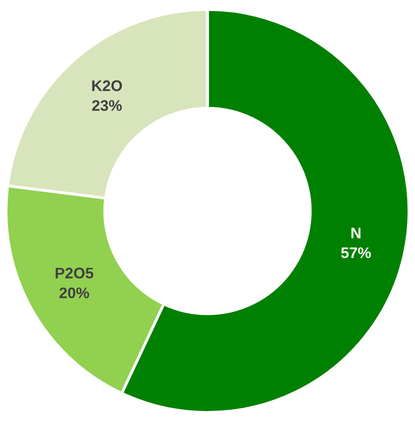 This screenshot has width=415, height=422. What do you see at coordinates (75, 273) in the screenshot?
I see `slice-label: P2O5` at bounding box center [75, 273].